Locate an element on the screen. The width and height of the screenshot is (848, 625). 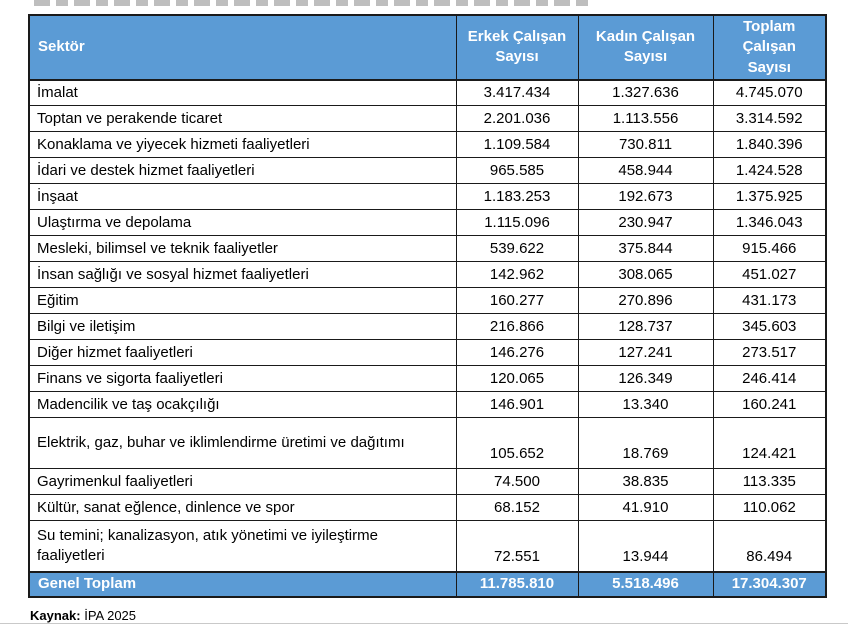
sector-cell: Gayrimenkul faaliyetleri is located at coordinates (242, 482).